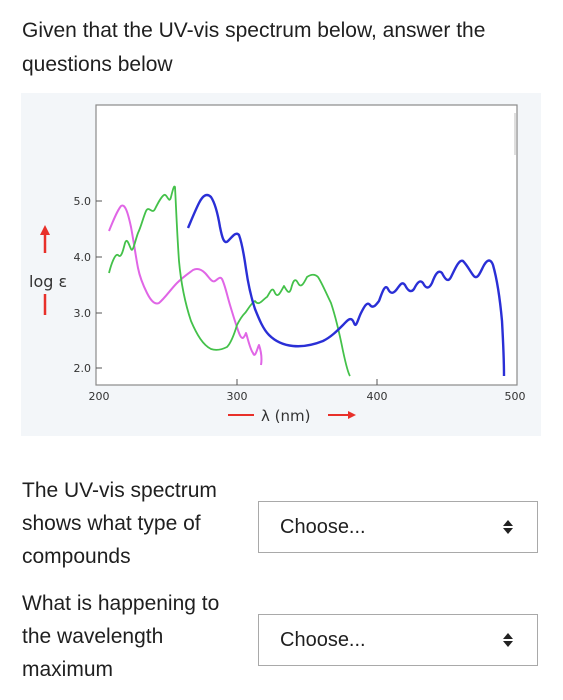 This screenshot has height=700, width=563. What do you see at coordinates (119, 490) in the screenshot?
I see `question-1-line-1: The UV-vis spectrum` at bounding box center [119, 490].